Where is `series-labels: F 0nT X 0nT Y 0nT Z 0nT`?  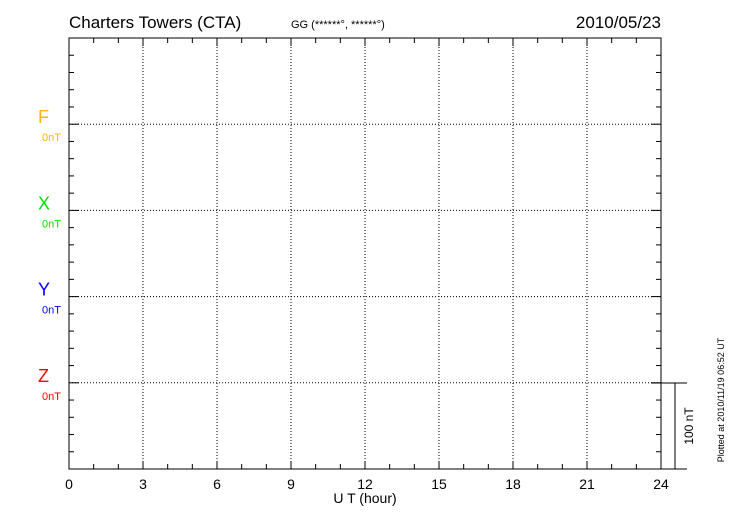 series-labels: F 0nT X 0nT Y 0nT Z 0nT is located at coordinates (49, 255).